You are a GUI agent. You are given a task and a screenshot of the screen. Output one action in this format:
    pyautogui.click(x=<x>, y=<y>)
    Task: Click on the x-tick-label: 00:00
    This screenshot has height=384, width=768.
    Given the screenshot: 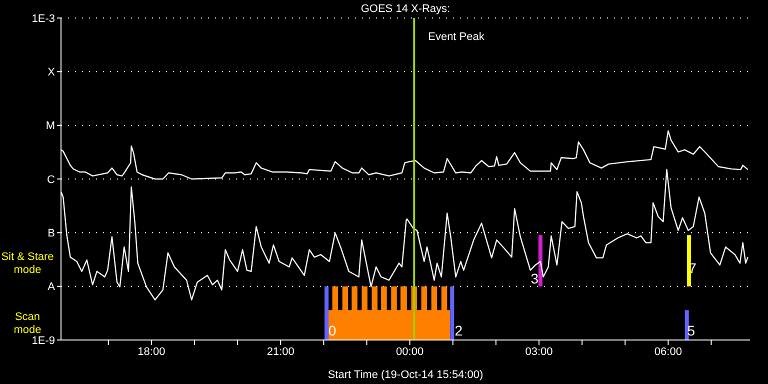 What is the action you would take?
    pyautogui.click(x=410, y=352)
    